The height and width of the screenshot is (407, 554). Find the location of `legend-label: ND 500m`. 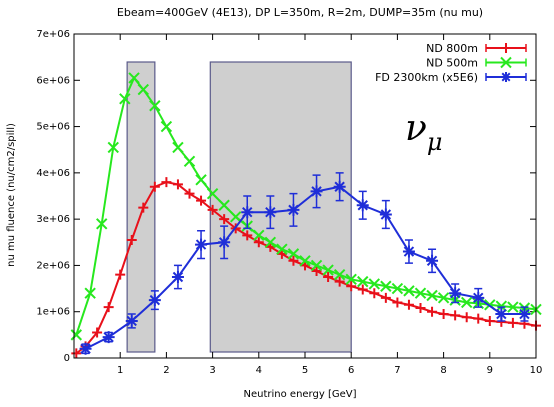

legend-label: ND 500m is located at coordinates (452, 63).